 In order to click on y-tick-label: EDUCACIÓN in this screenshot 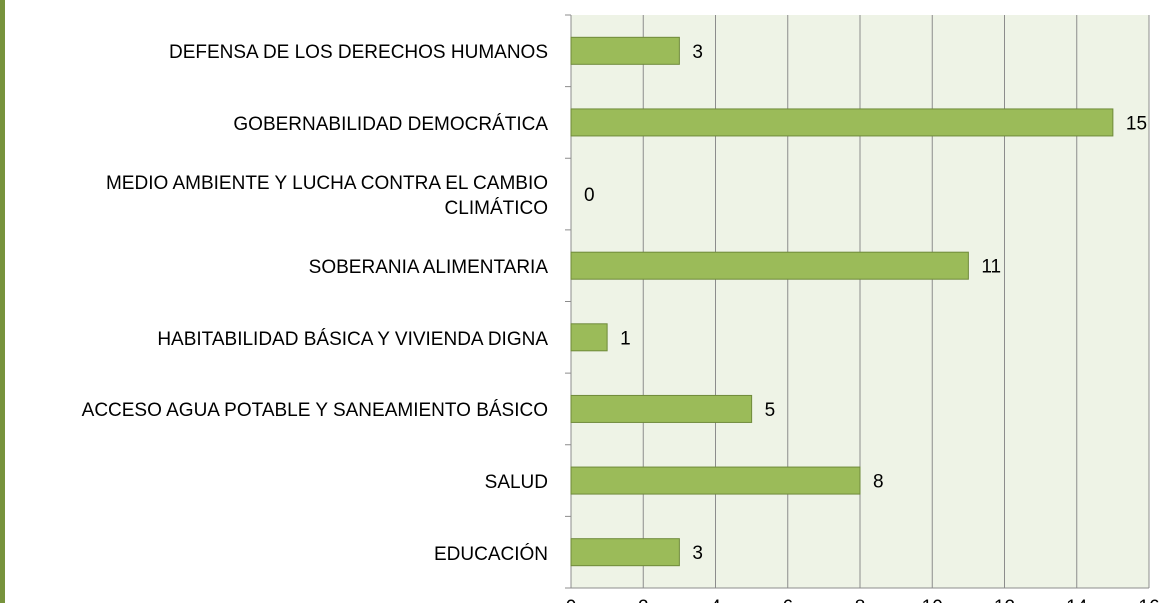, I will do `click(490, 554)`.